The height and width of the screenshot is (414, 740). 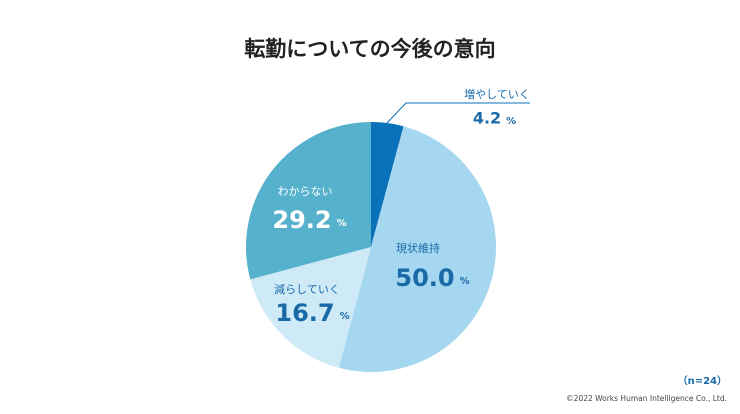 I want to click on slice-name: わからない, so click(x=305, y=191).